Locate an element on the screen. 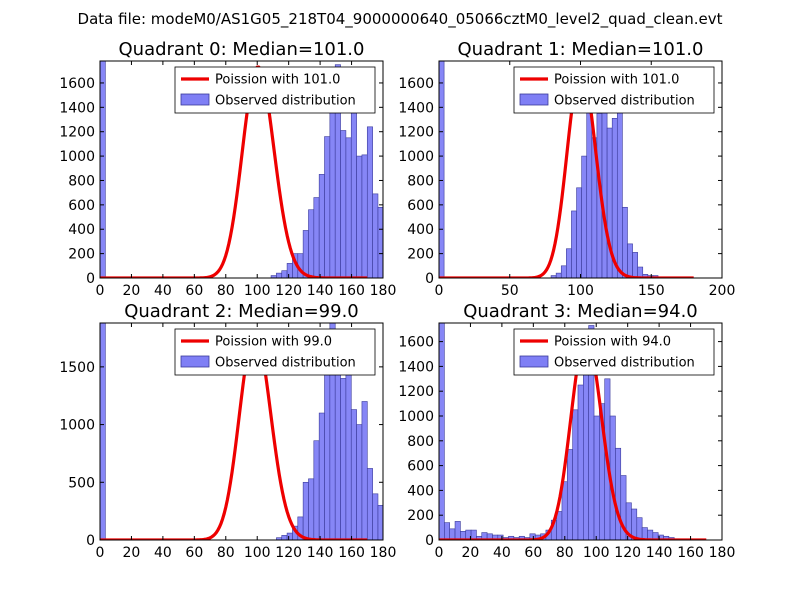 This screenshot has width=800, height=600. x-tick-label: 200 is located at coordinates (722, 291).